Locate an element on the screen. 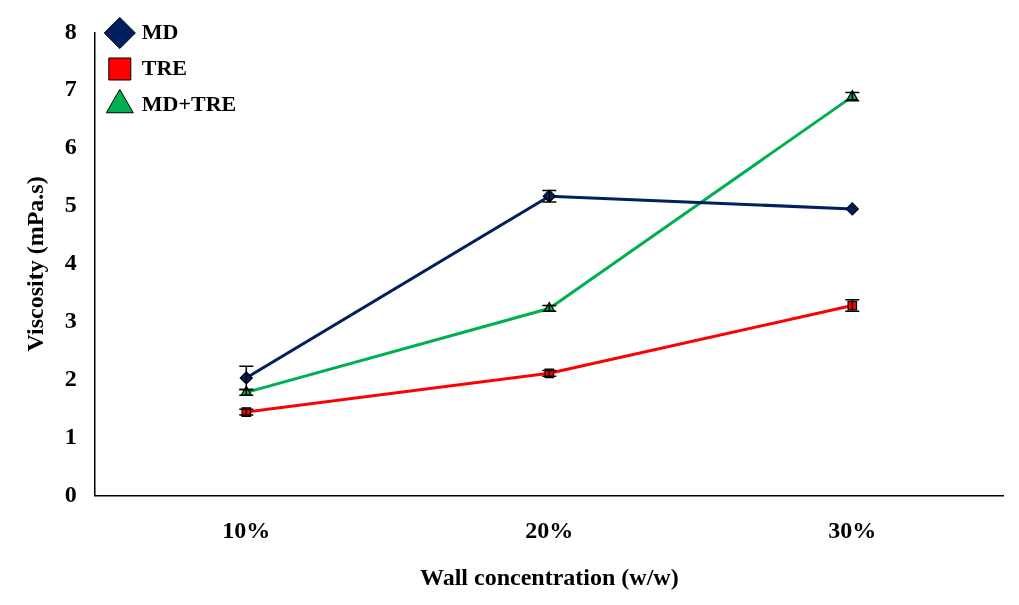 The height and width of the screenshot is (605, 1019). y-tick-label: 0 is located at coordinates (70, 493).